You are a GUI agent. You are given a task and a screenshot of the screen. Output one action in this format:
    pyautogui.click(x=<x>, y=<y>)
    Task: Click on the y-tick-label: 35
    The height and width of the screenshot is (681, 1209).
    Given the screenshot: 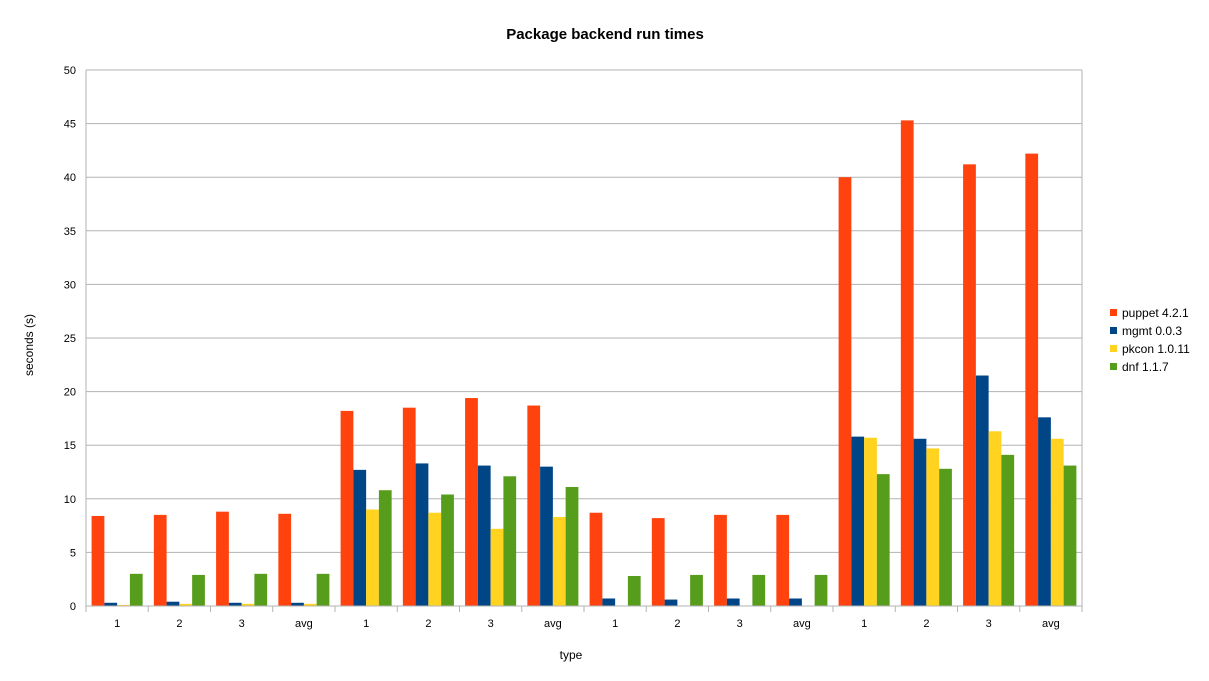 What is the action you would take?
    pyautogui.click(x=70, y=232)
    